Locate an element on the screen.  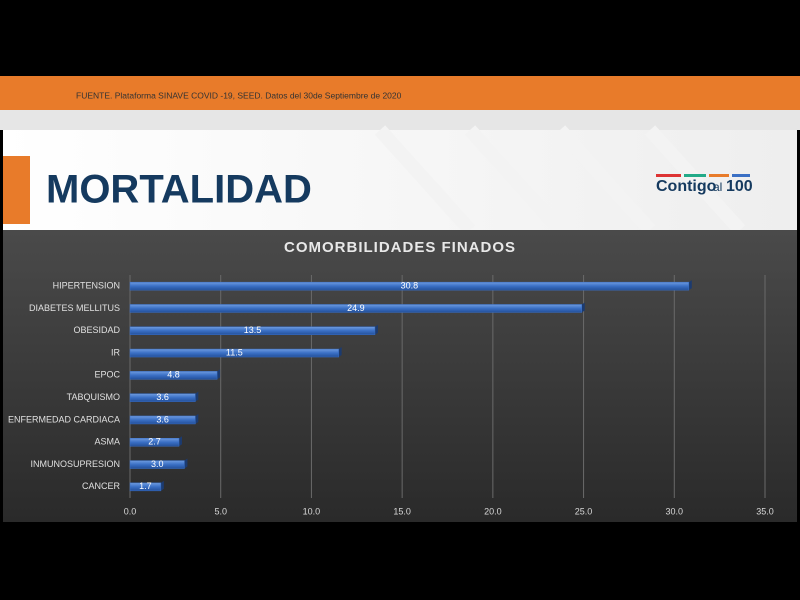
x-tick-label: 25.0 is located at coordinates (584, 511).